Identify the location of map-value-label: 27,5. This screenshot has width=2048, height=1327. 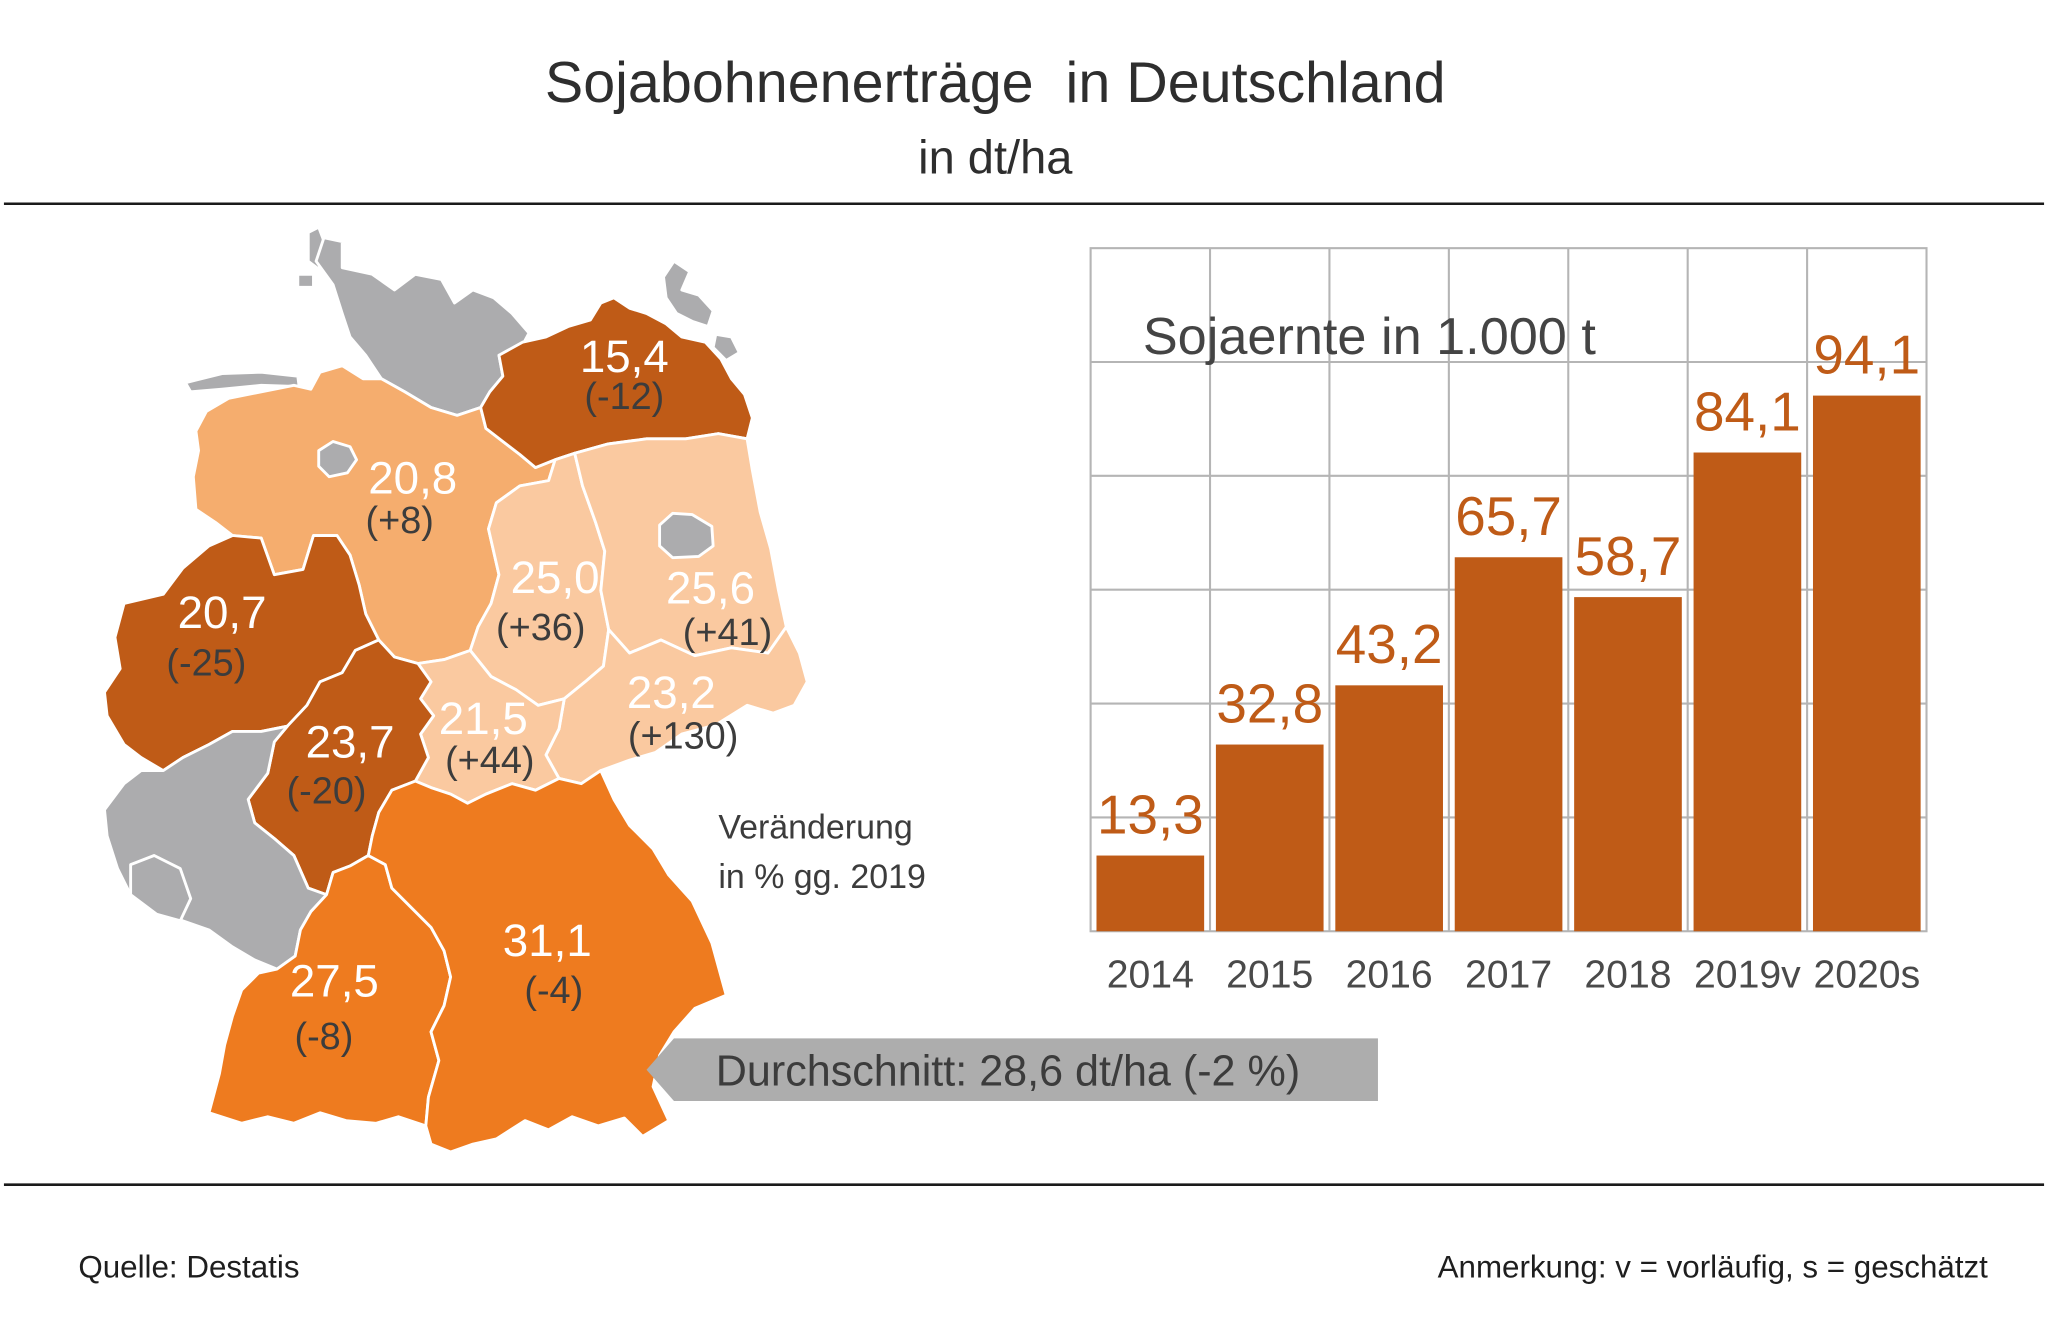
(334, 981).